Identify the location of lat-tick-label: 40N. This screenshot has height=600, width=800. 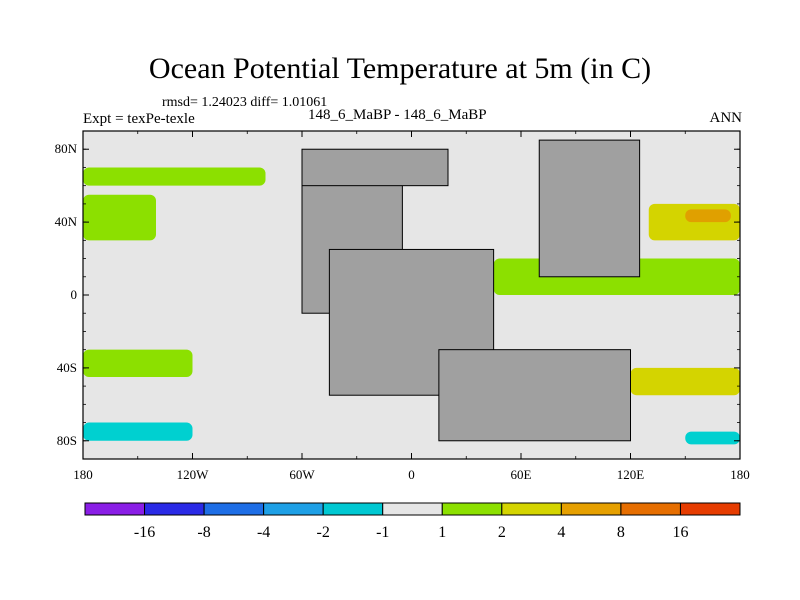
(66, 221).